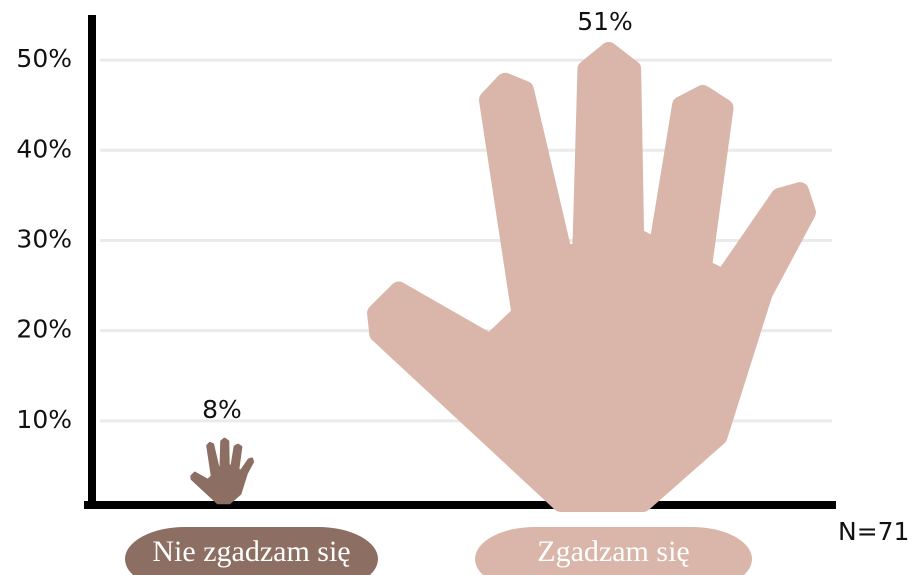  Describe the element at coordinates (222, 471) in the screenshot. I see `hand-icon` at that location.